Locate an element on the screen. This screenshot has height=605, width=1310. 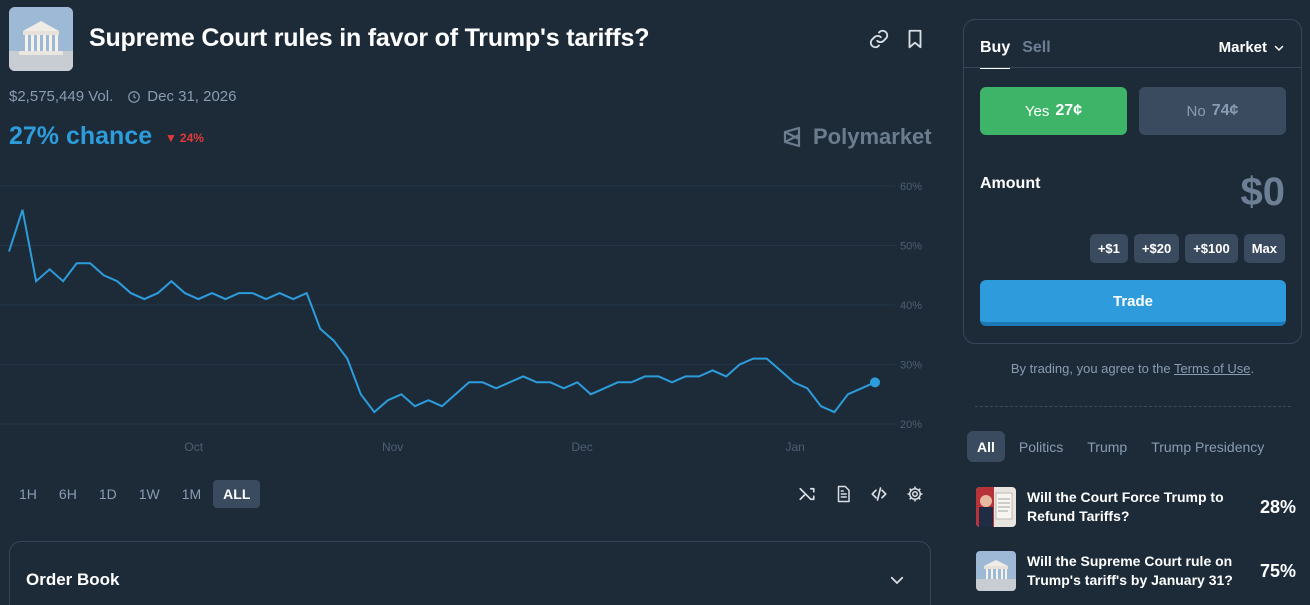
delta-value: 24% is located at coordinates (191, 138).